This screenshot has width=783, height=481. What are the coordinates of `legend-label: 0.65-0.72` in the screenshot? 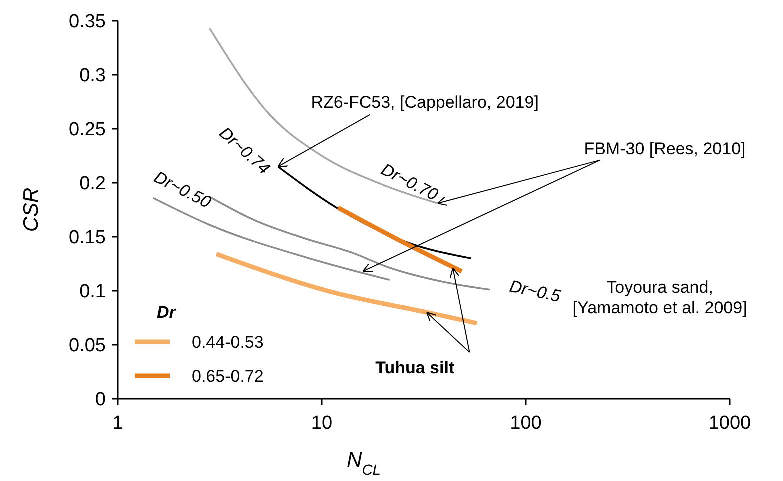 It's located at (228, 376).